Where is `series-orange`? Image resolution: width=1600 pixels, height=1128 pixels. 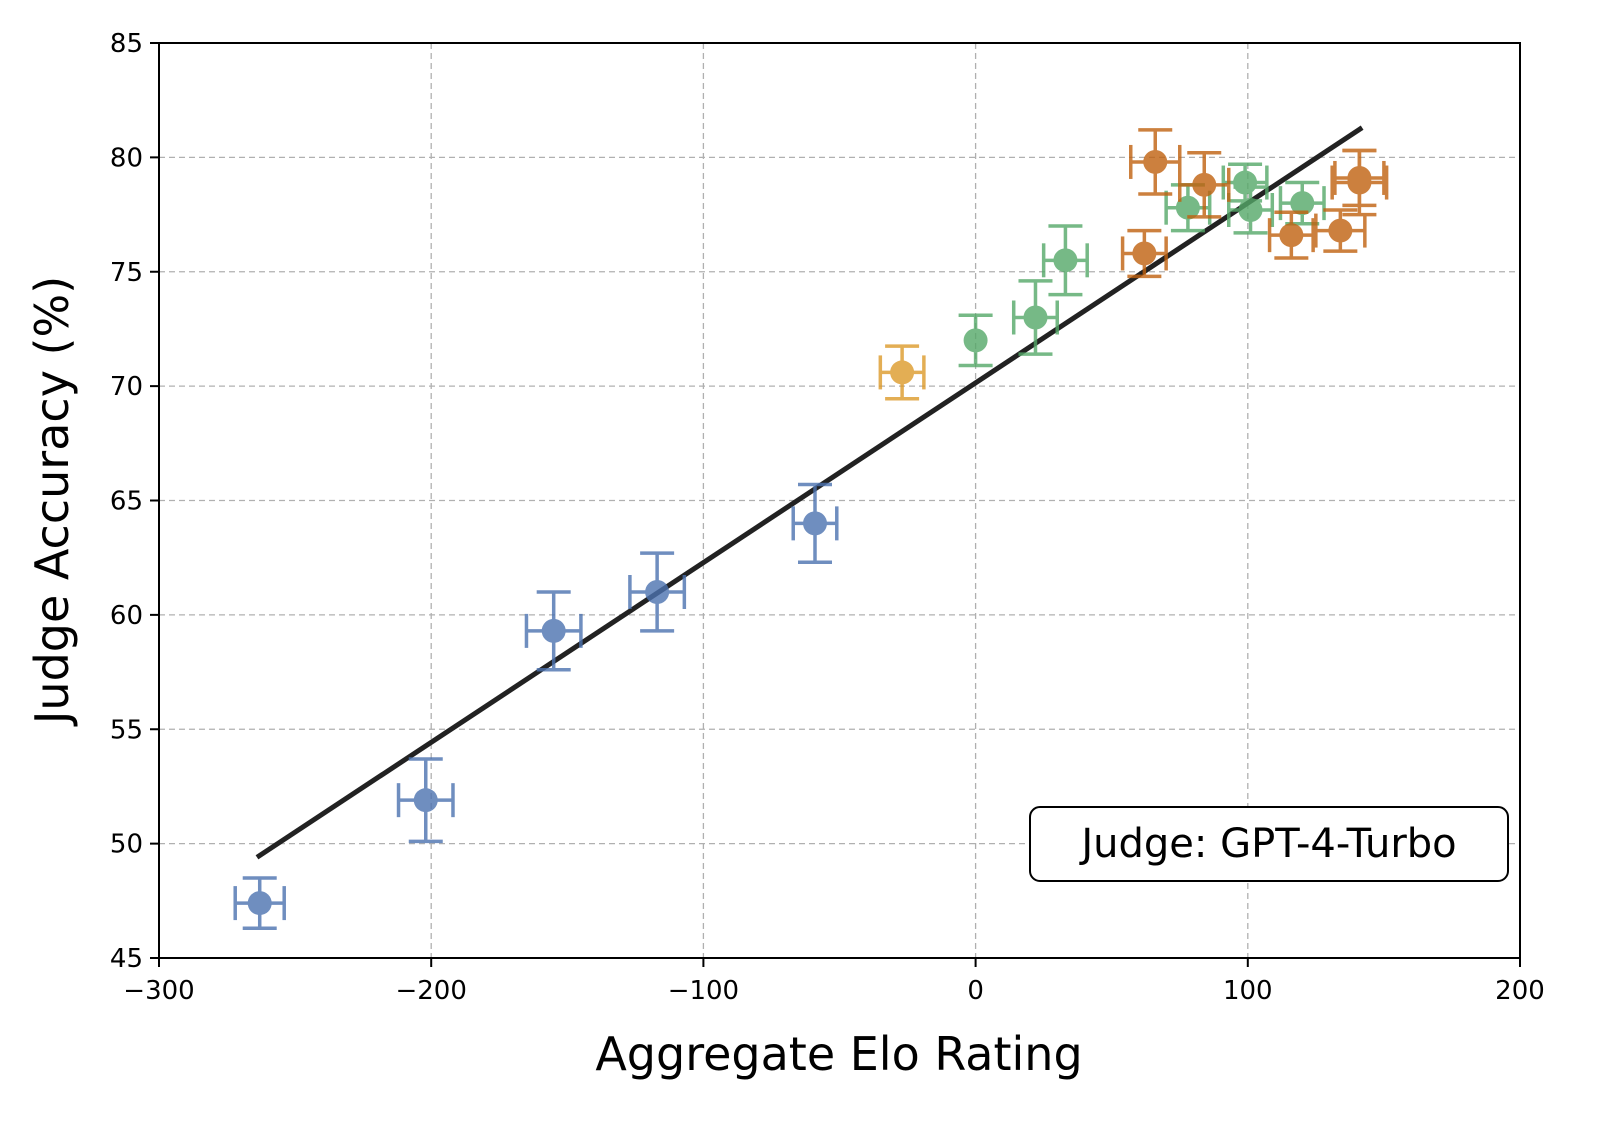
series-orange is located at coordinates (1254, 203).